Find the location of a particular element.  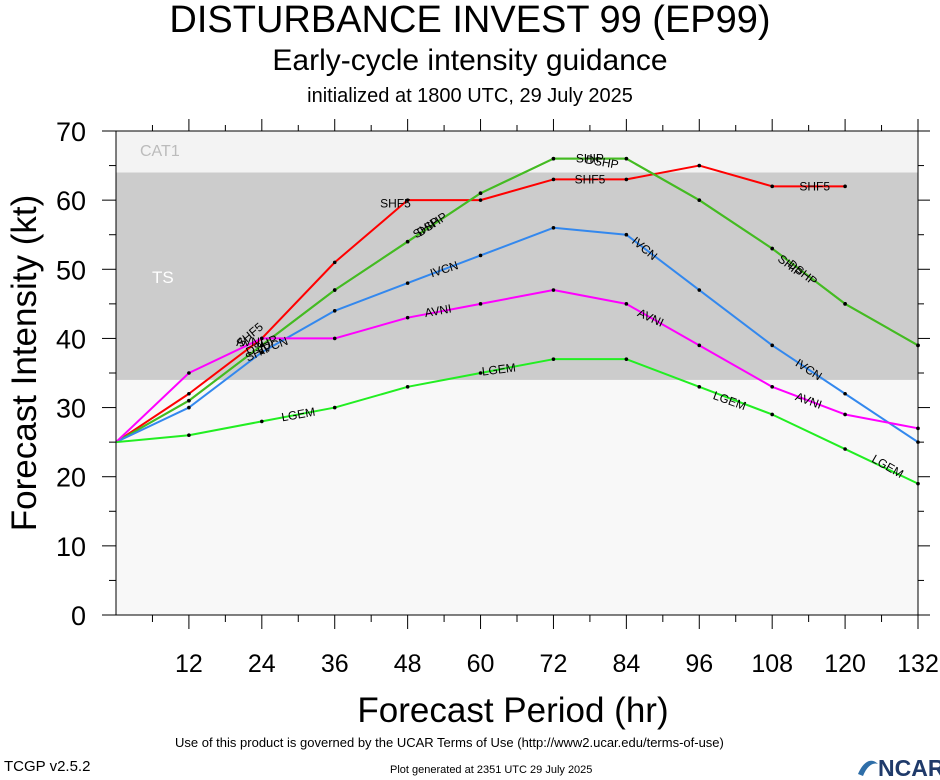

series-label: SHIP is located at coordinates (590, 159).